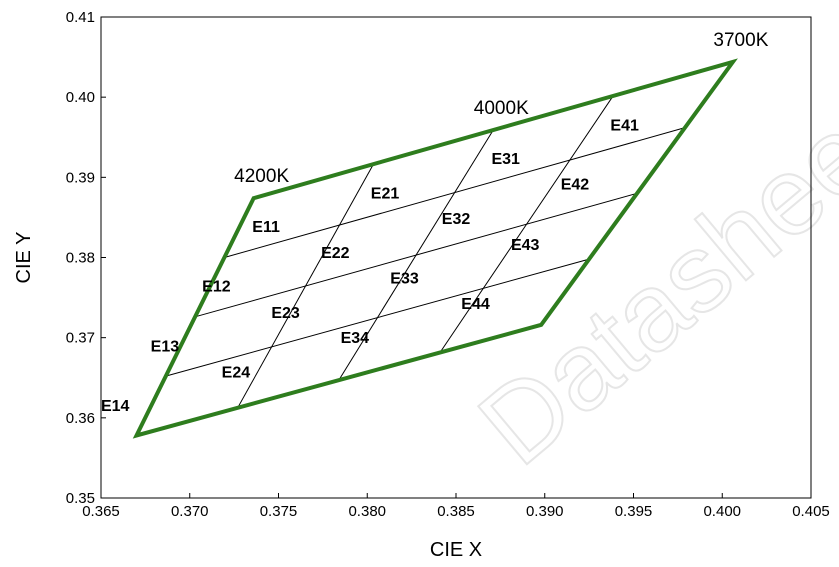  I want to click on bin-label-e41: E41, so click(624, 125).